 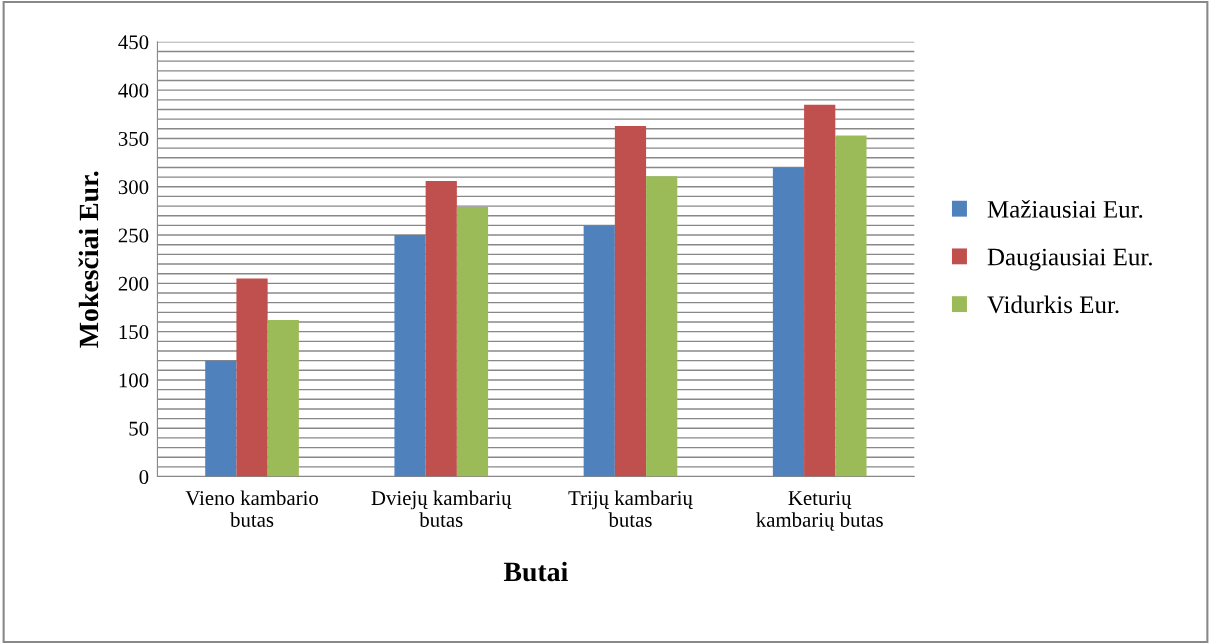 What do you see at coordinates (133, 235) in the screenshot?
I see `y-tick-label: 250` at bounding box center [133, 235].